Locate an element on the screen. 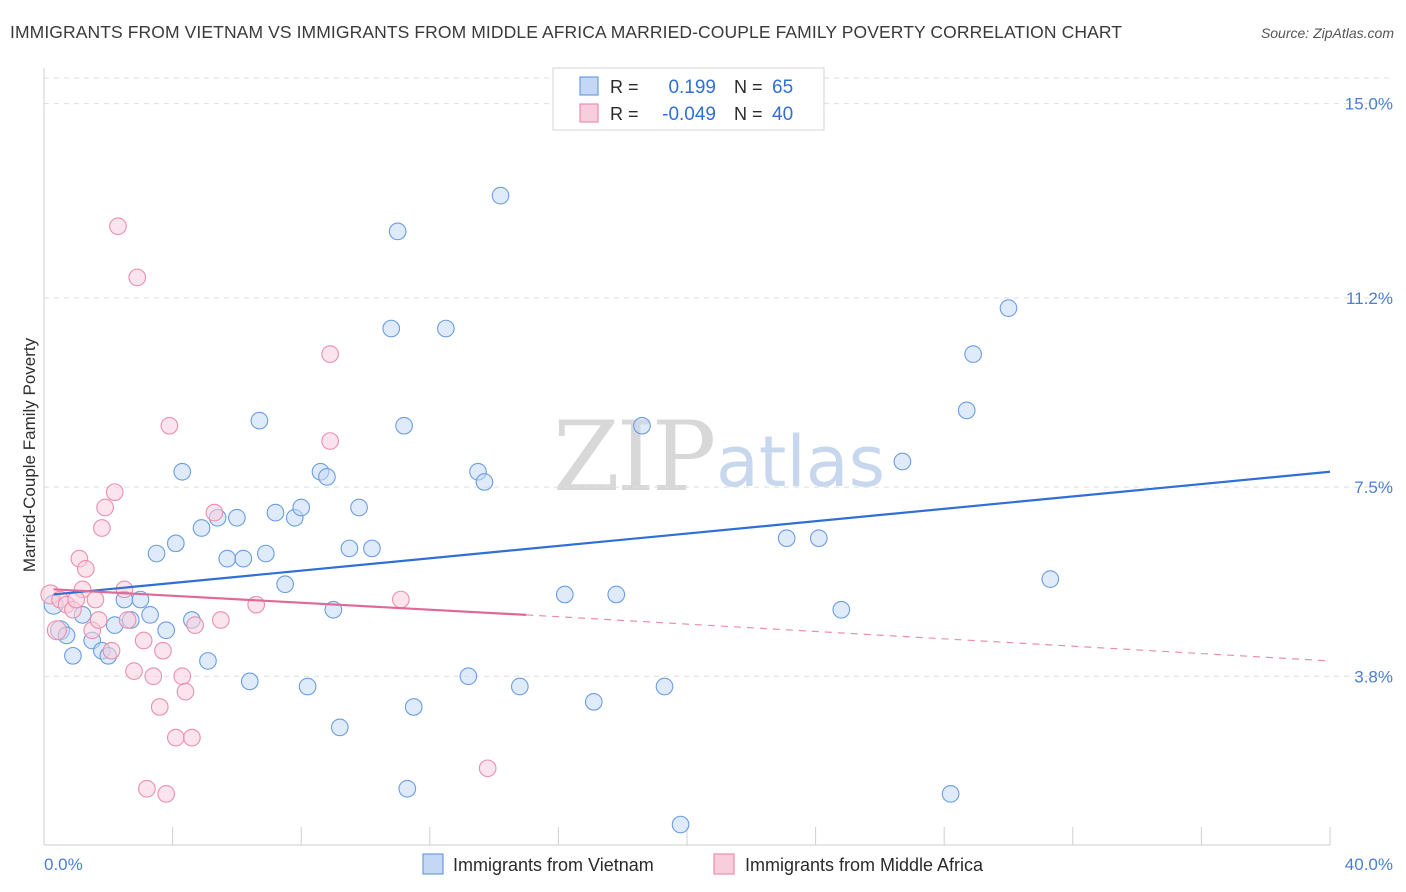  correlation-legend: R = 0.199 N = 65 R = -0.049 N = 40 is located at coordinates (688, 99).